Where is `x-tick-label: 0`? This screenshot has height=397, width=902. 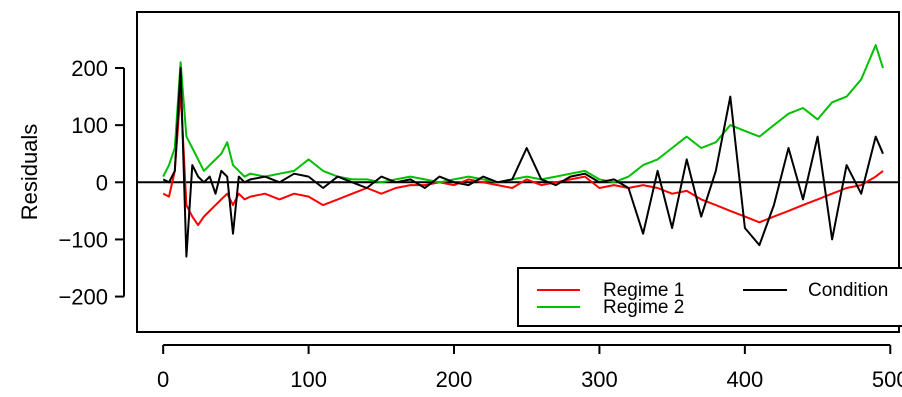
x-tick-label: 0 is located at coordinates (163, 379).